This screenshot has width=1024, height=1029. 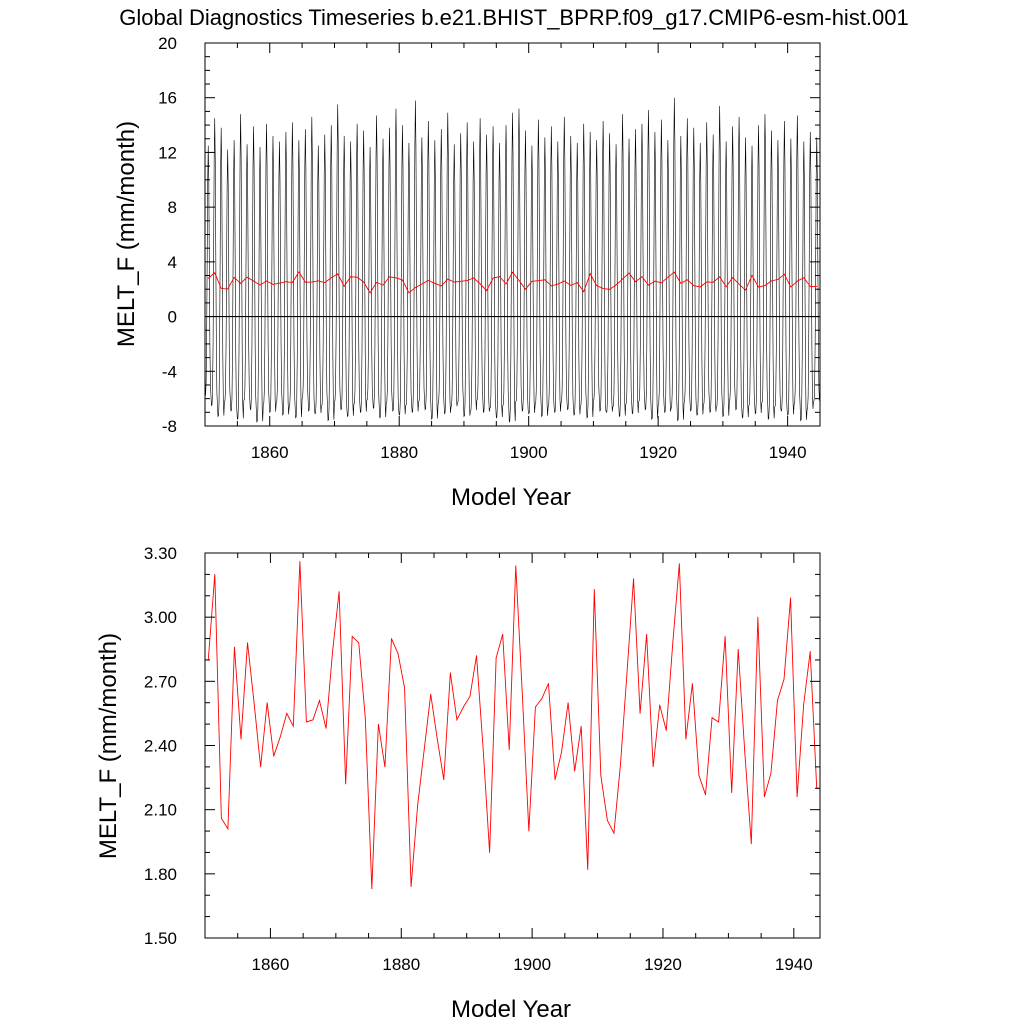 I want to click on top-x-tick-label: 1860, so click(x=270, y=452).